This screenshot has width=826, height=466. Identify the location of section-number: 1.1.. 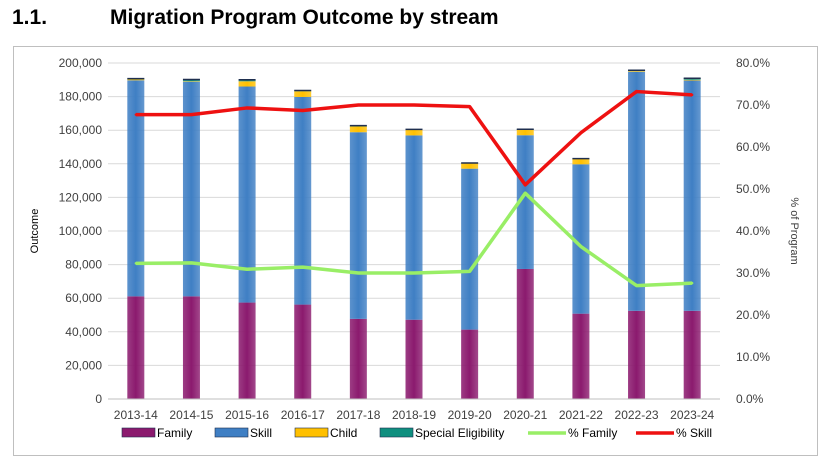
(30, 17).